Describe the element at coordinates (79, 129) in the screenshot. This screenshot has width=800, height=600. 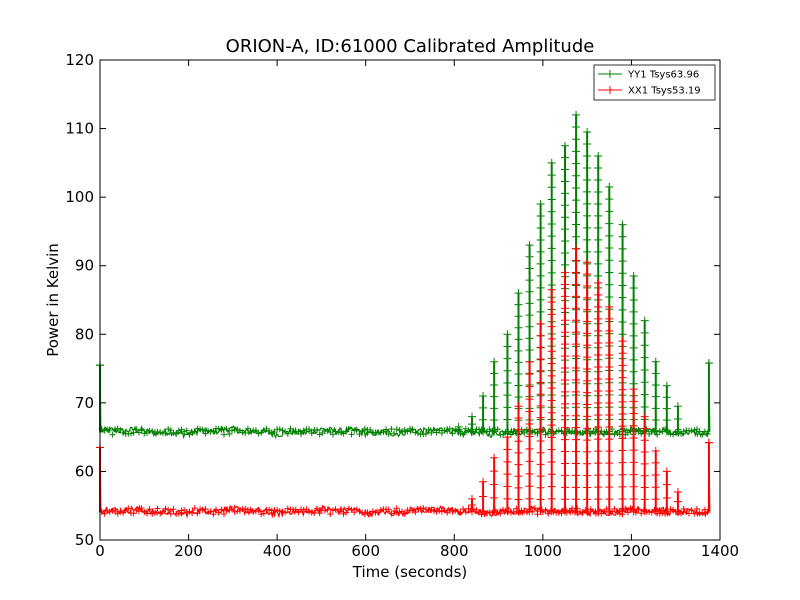
I see `y-tick-label: 110` at that location.